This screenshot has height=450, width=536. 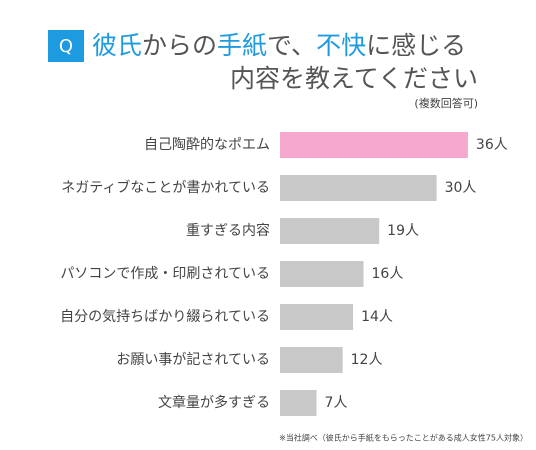 I want to click on category-label: 自己陶酔的なポエム, so click(x=207, y=145).